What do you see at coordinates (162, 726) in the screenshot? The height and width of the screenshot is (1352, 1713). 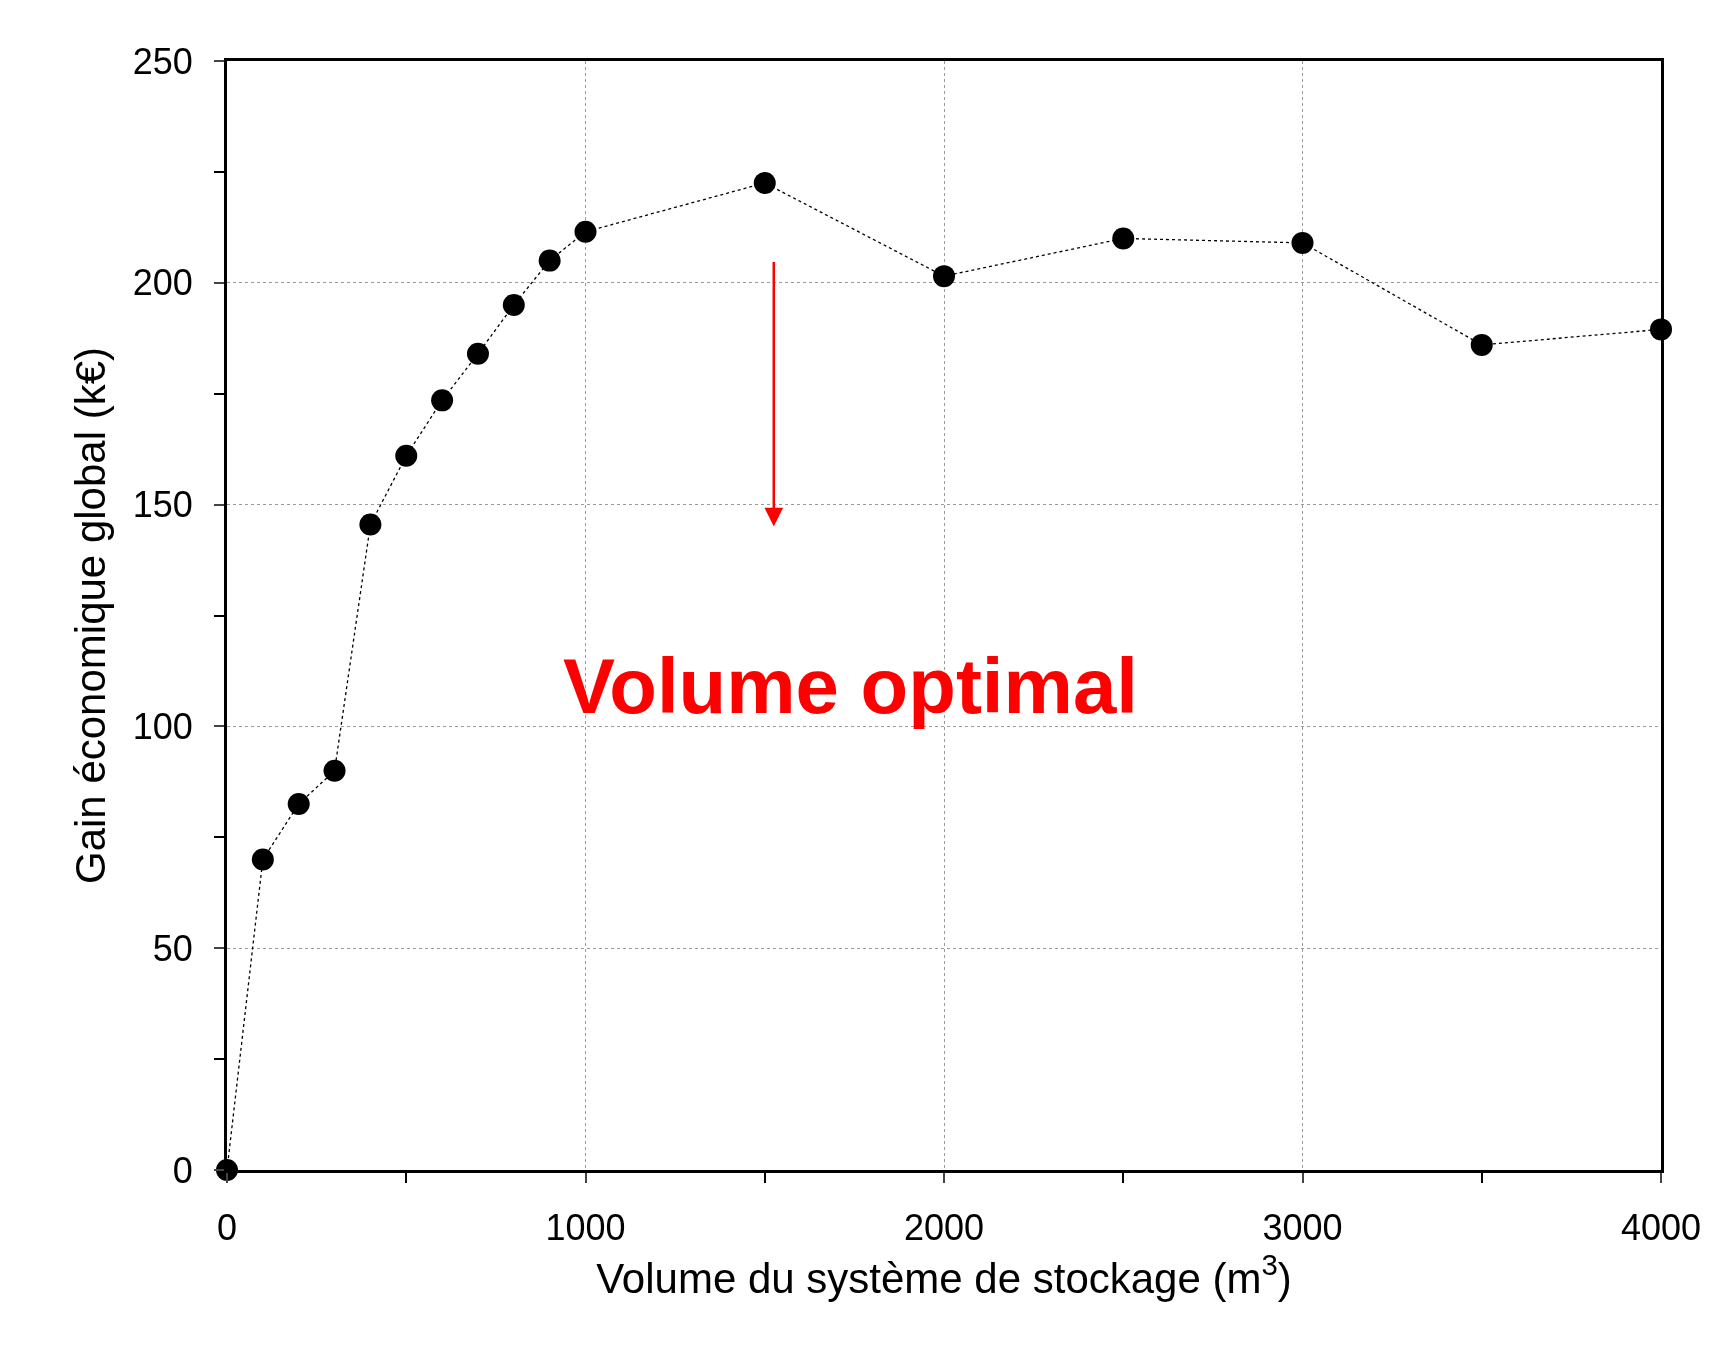 I see `y-tick-label: 100` at bounding box center [162, 726].